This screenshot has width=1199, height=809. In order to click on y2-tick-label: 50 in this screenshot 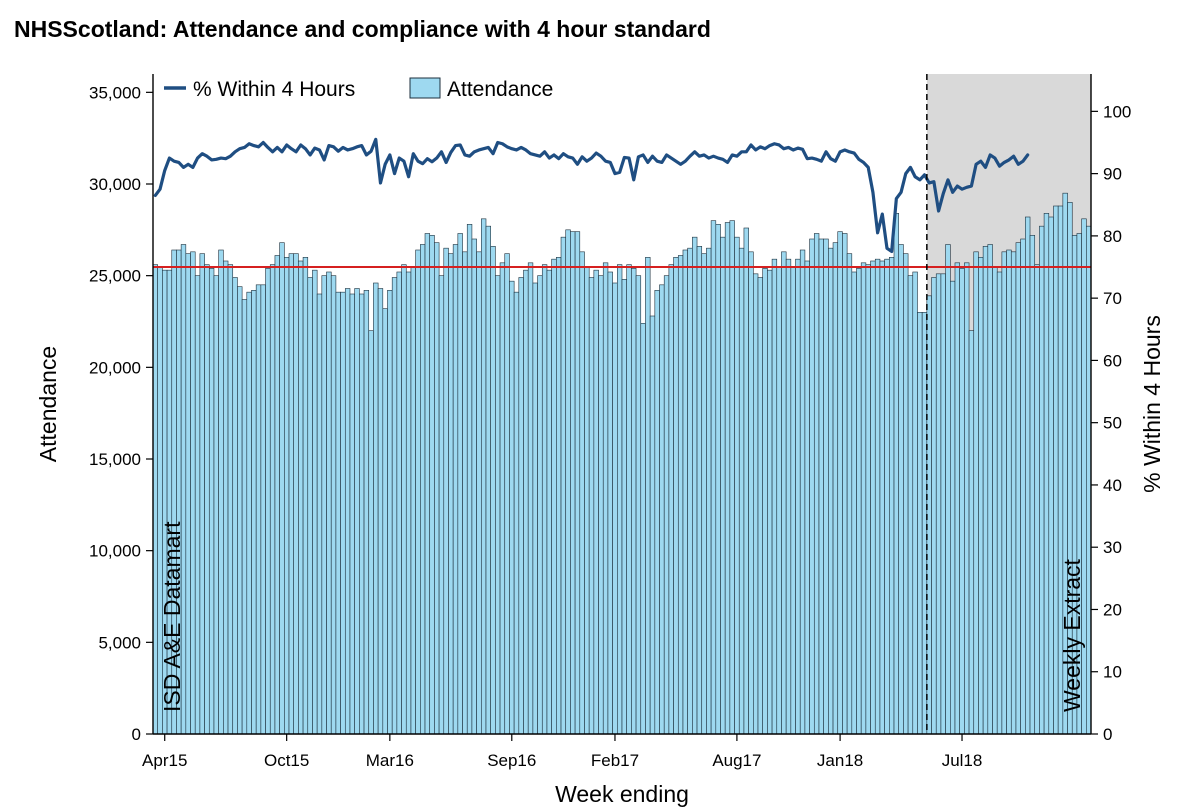, I will do `click(1112, 423)`.